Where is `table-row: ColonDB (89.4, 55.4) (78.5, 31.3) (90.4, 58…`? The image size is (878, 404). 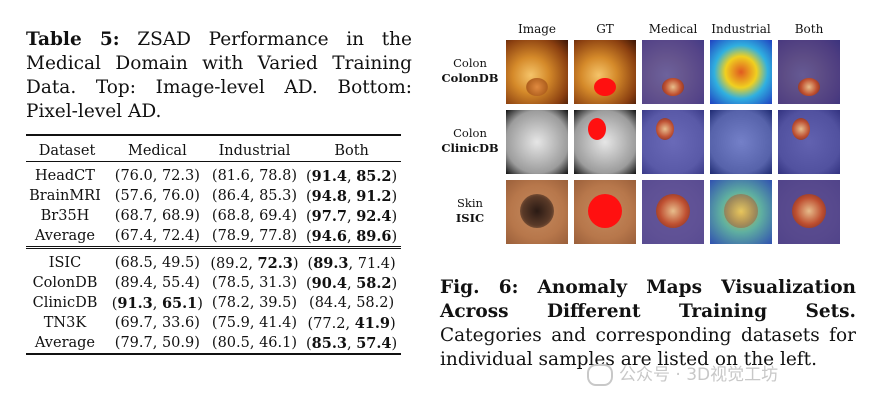 table-row: ColonDB (89.4, 55.4) (78.5, 31.3) (90.4, 58… is located at coordinates (213, 283).